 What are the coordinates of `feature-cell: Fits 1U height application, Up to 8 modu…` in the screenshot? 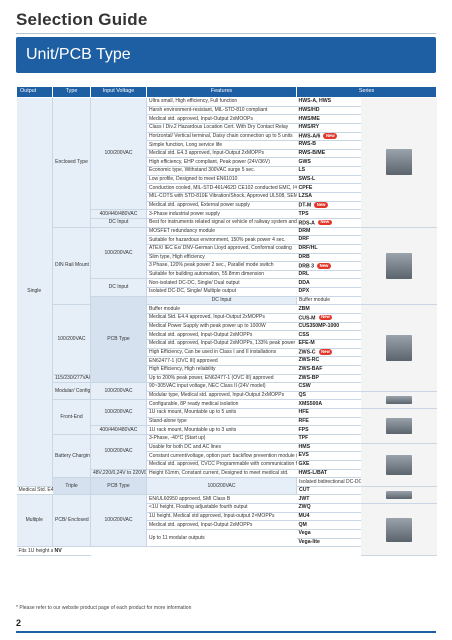 It's located at (34, 551).